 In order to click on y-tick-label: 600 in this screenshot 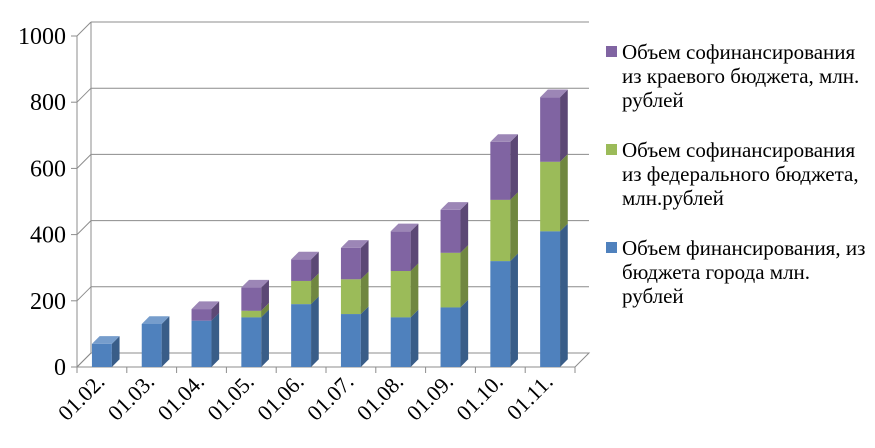, I will do `click(48, 169)`.